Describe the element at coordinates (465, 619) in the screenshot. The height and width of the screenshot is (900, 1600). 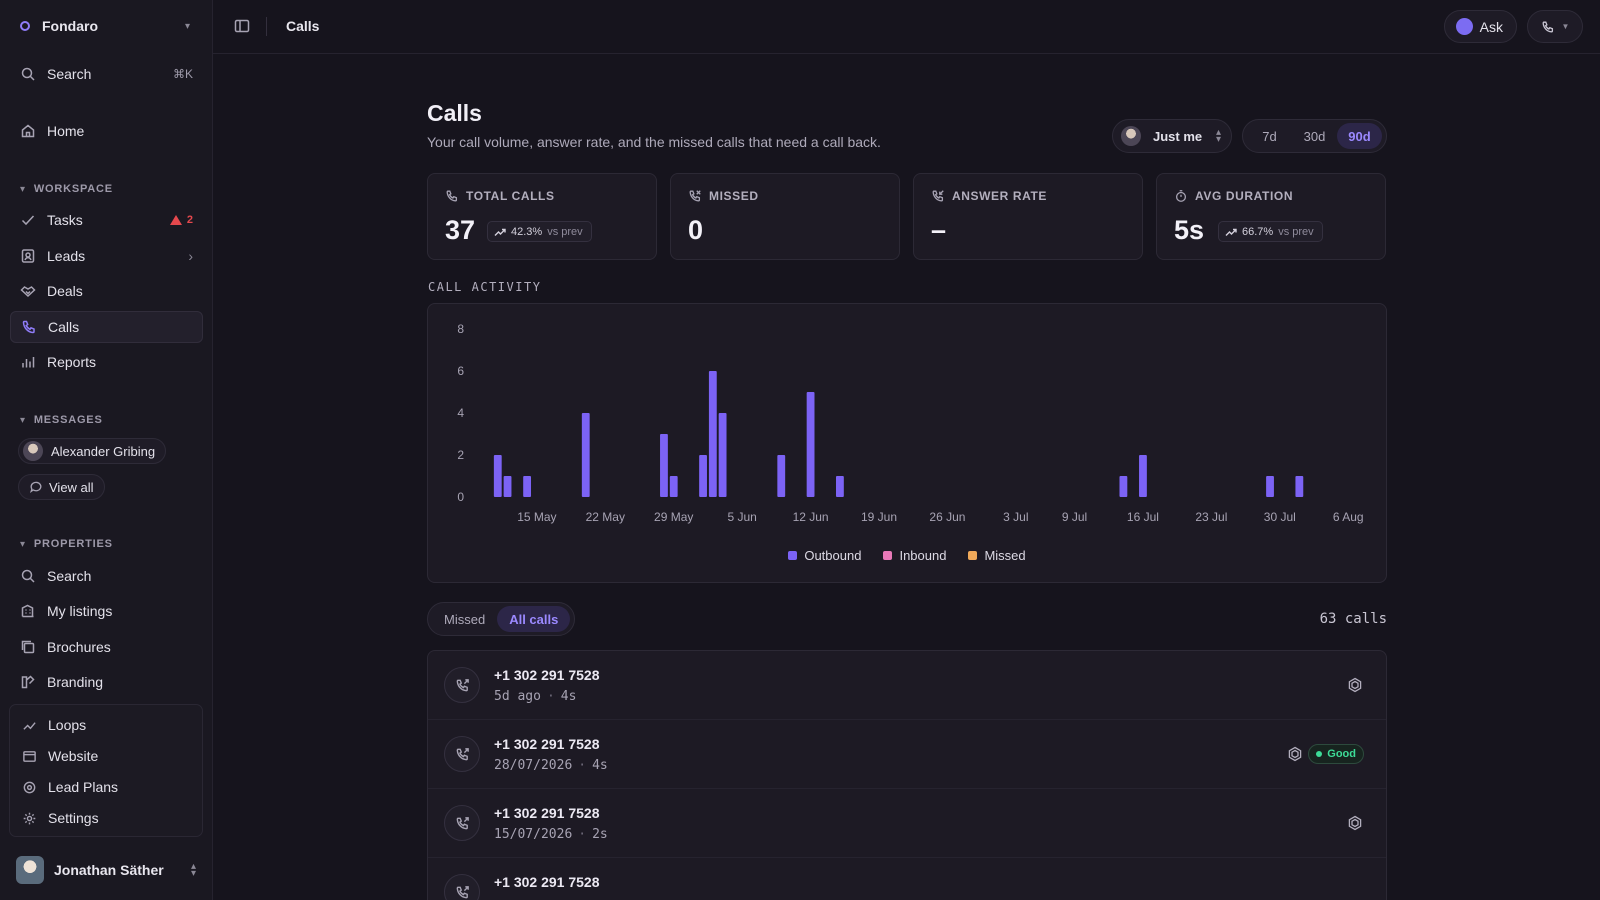
I see `tab-missed: Missed` at that location.